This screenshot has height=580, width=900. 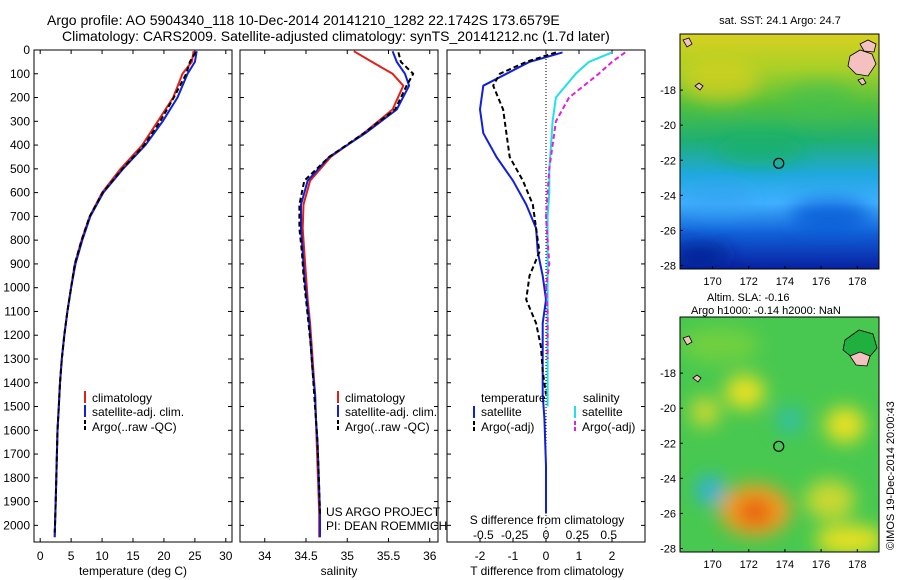 I want to click on x-tick-label: 20, so click(x=164, y=556).